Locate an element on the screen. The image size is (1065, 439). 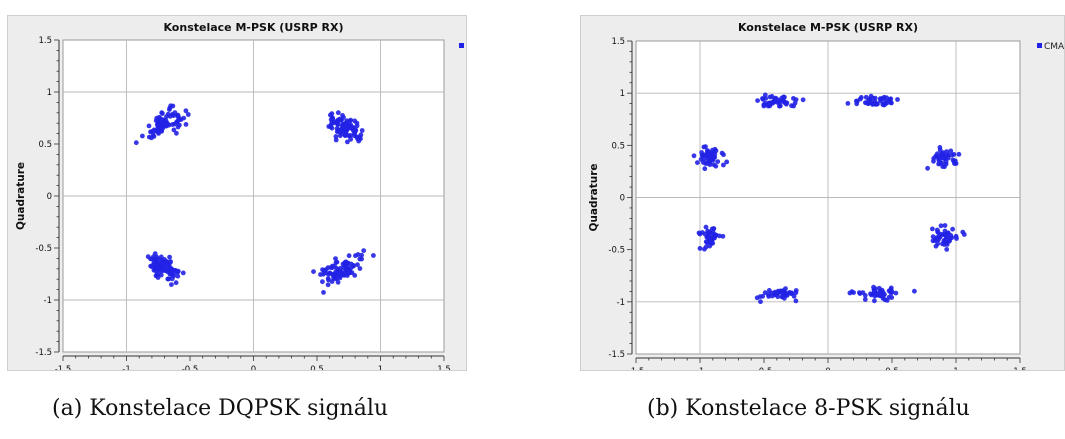
scatter-series-cma is located at coordinates (829, 198).